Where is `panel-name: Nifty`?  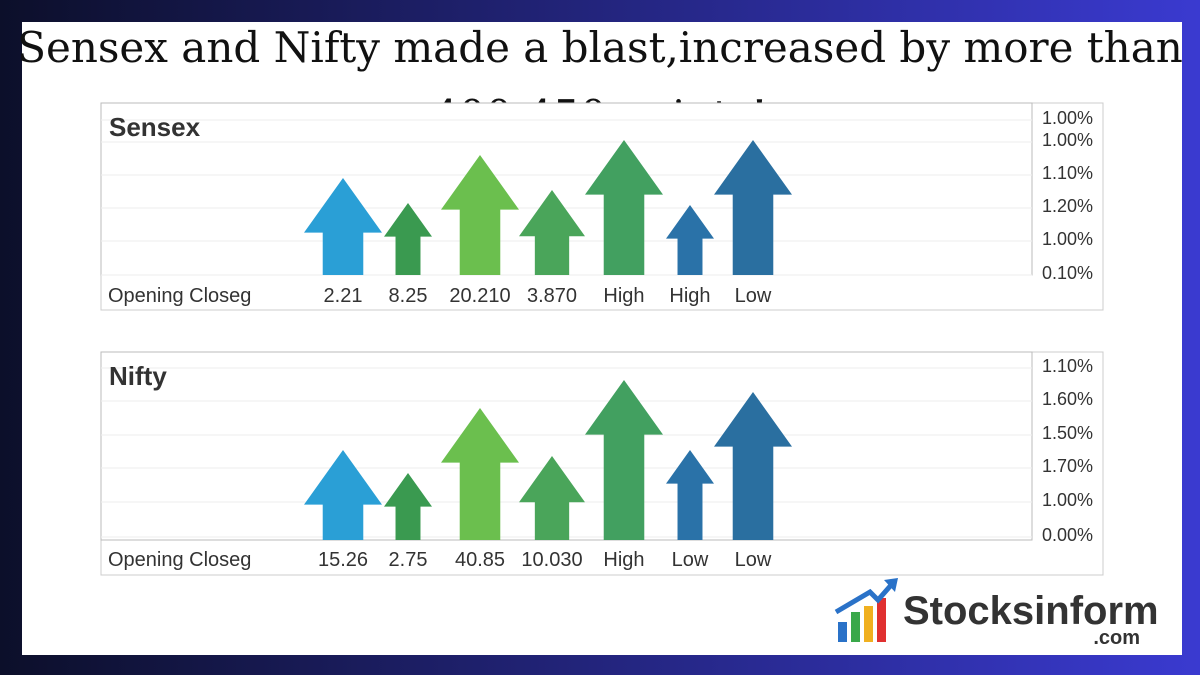 panel-name: Nifty is located at coordinates (138, 376).